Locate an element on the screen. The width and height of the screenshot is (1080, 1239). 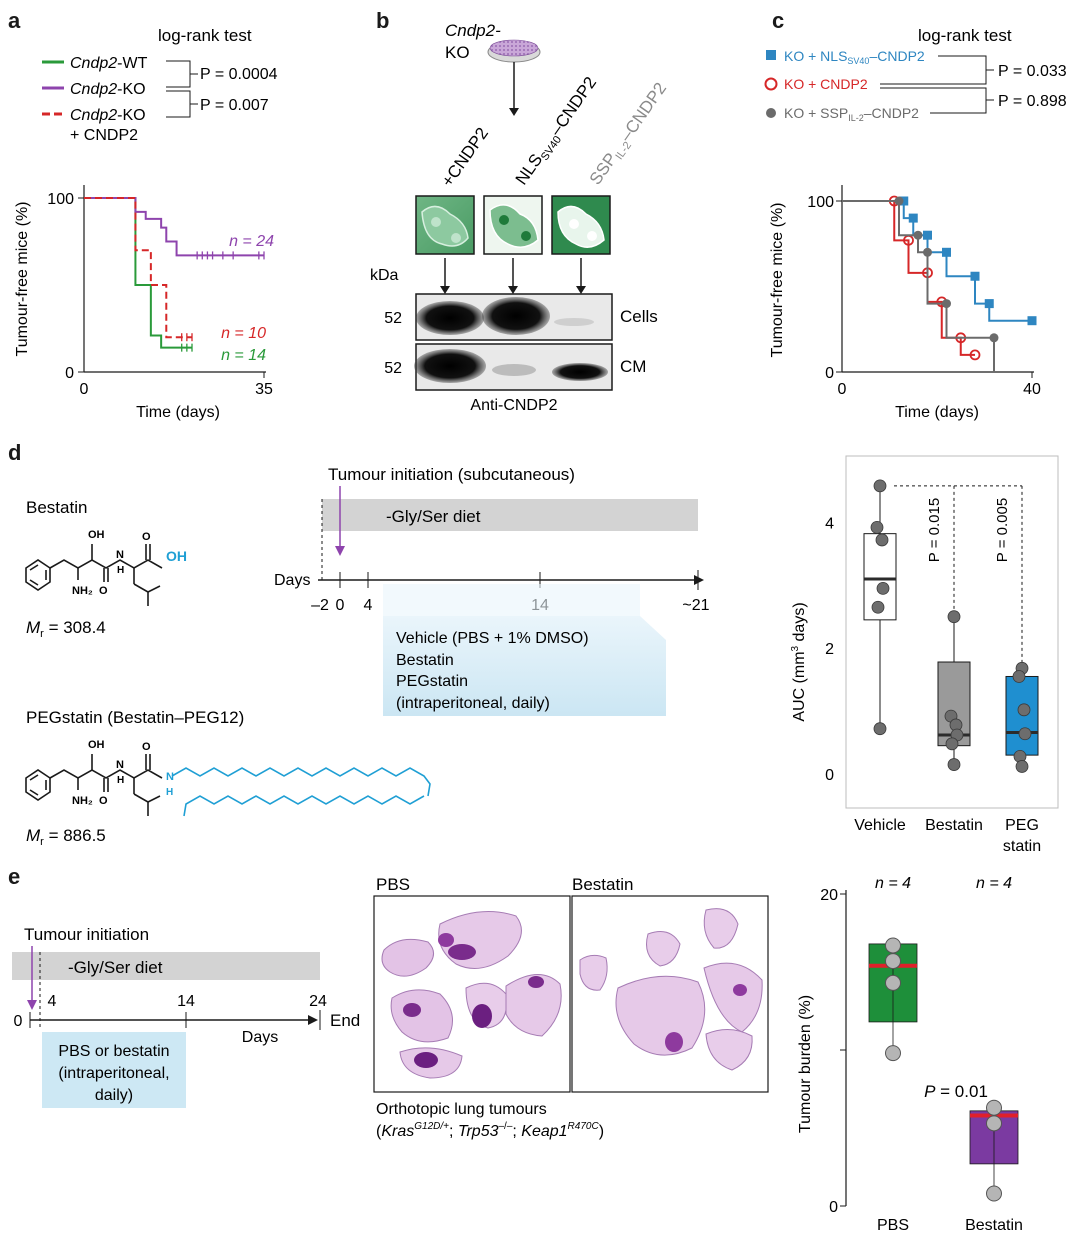
d-y-ticks: 0 2 4 is located at coordinates (829, 649).